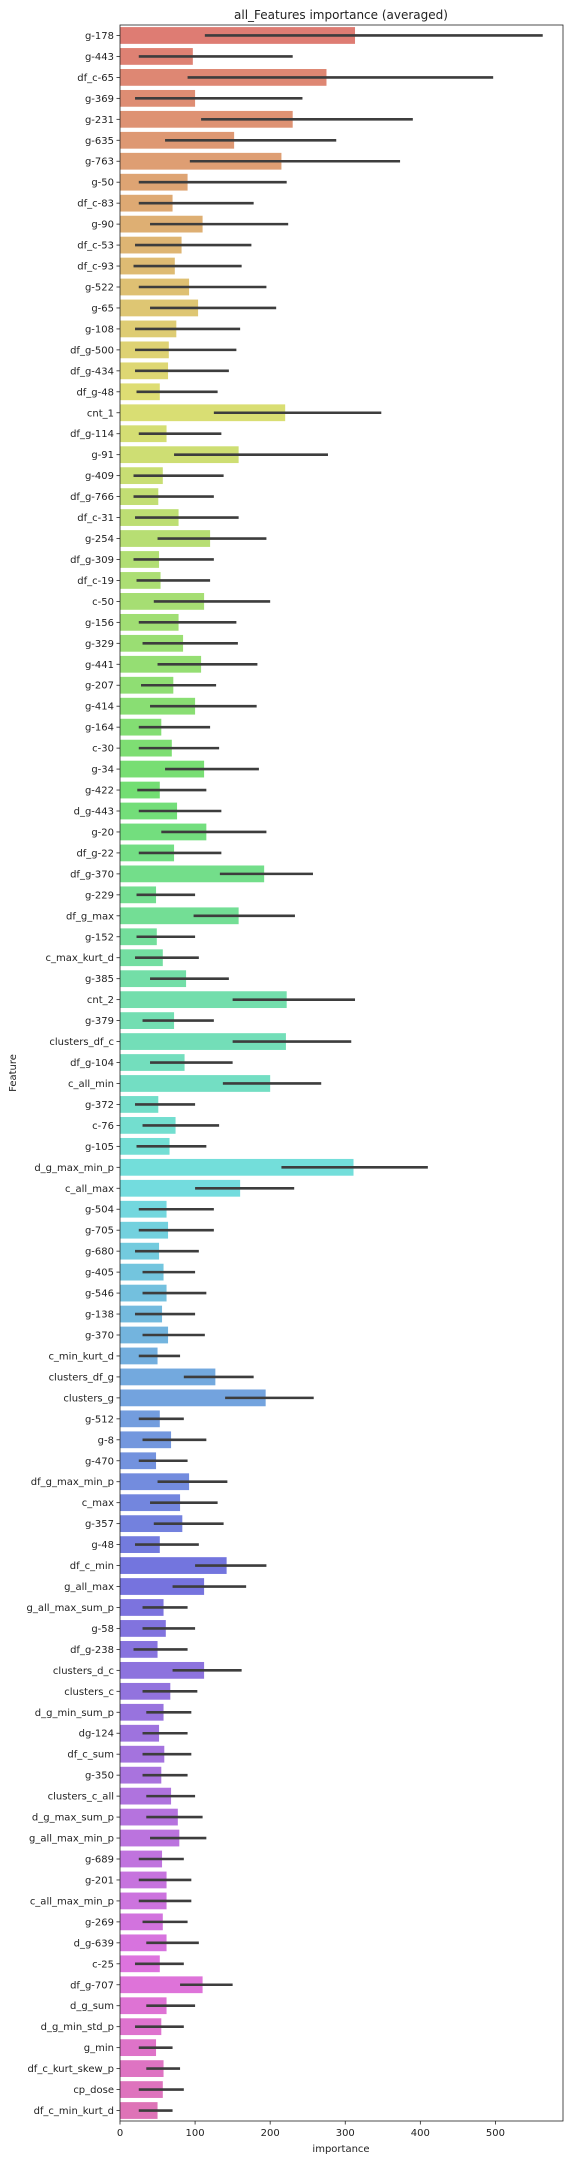 The width and height of the screenshot is (576, 2164). What do you see at coordinates (95, 581) in the screenshot?
I see `y-tick-label: df_c-19` at bounding box center [95, 581].